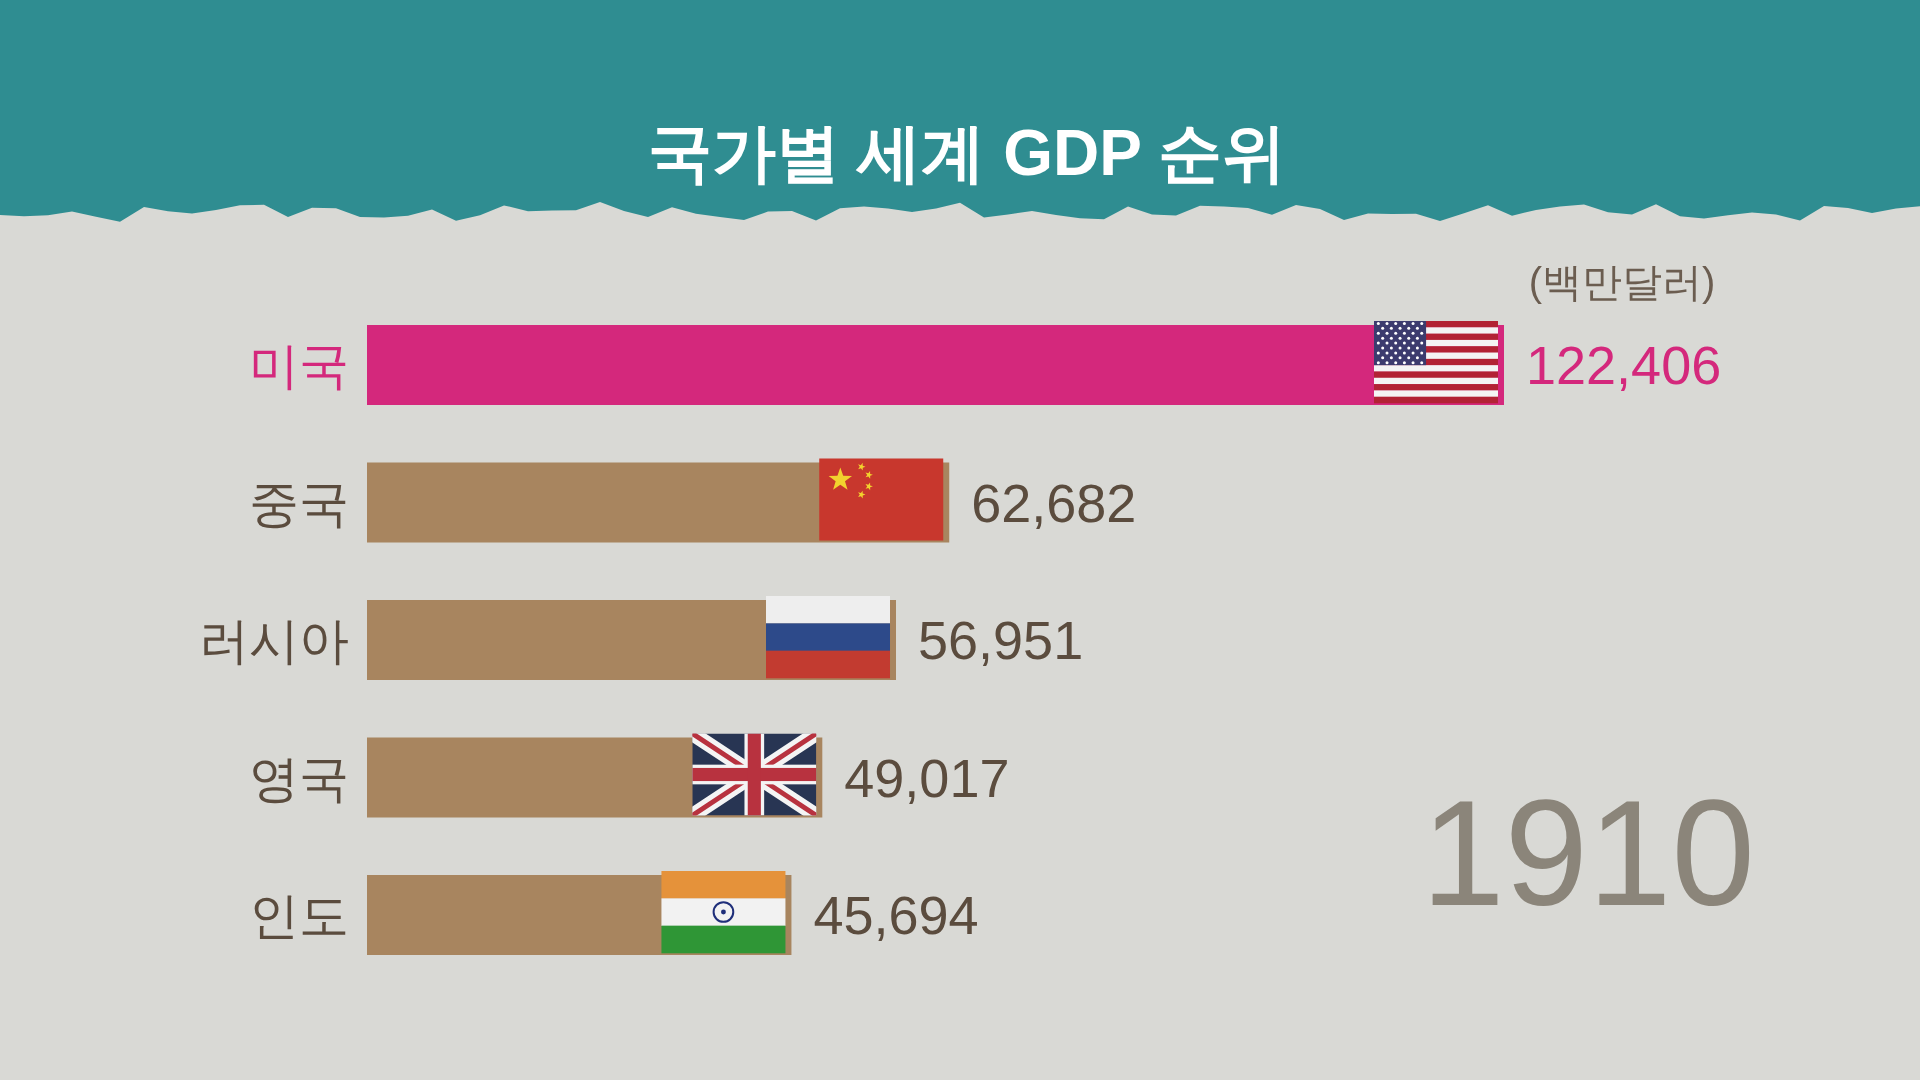 Image resolution: width=1920 pixels, height=1080 pixels. What do you see at coordinates (299, 916) in the screenshot?
I see `category-label: 인도` at bounding box center [299, 916].